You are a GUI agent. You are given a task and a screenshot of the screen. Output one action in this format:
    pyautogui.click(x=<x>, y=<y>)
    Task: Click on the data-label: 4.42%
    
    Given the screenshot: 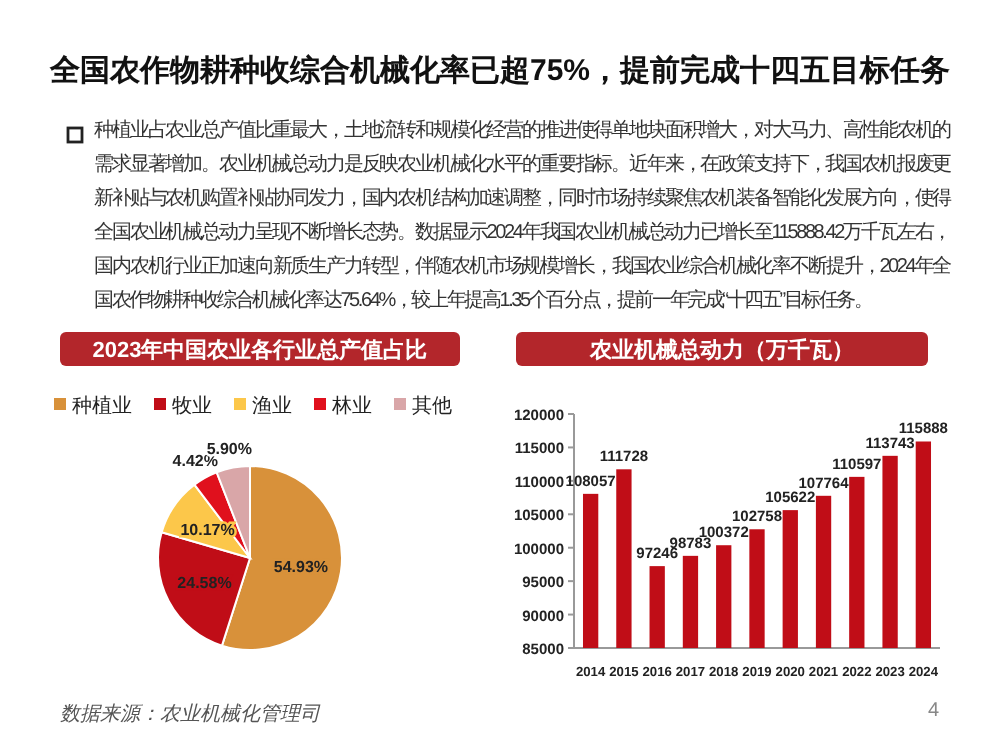 What is the action you would take?
    pyautogui.click(x=195, y=461)
    